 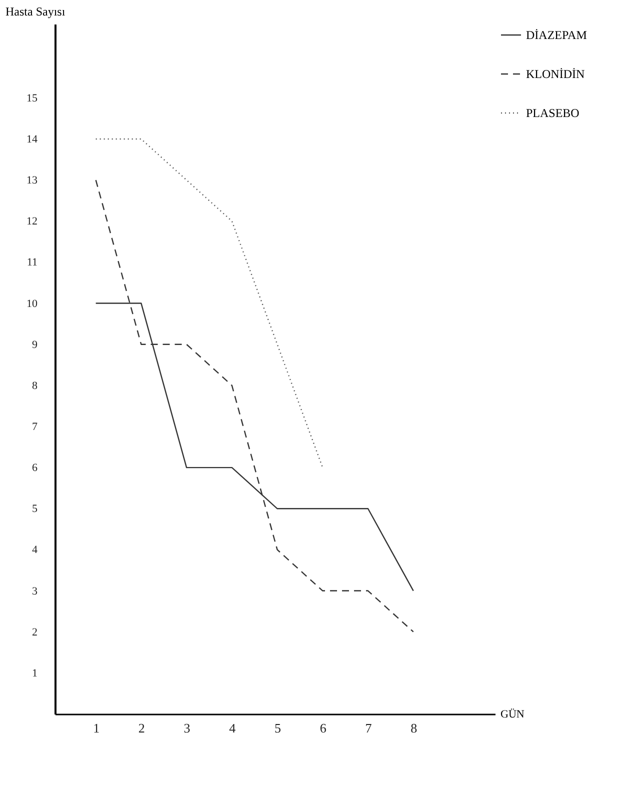 I want to click on y-tick-label: 2, so click(x=35, y=632).